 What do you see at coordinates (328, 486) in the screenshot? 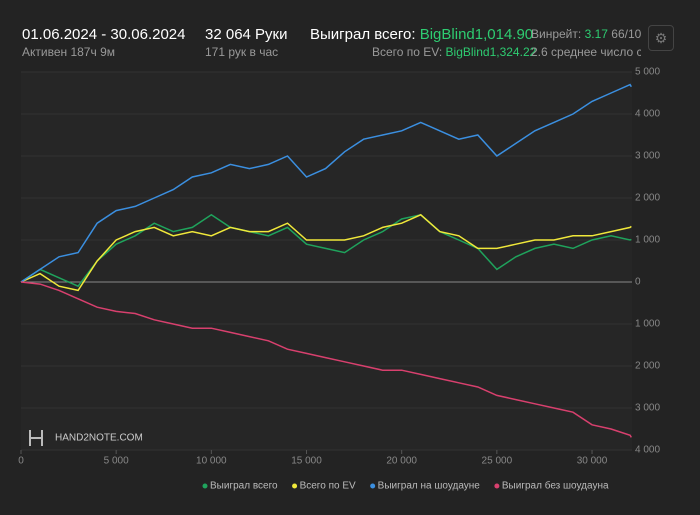
I see `legend-label: Всего по EV` at bounding box center [328, 486].